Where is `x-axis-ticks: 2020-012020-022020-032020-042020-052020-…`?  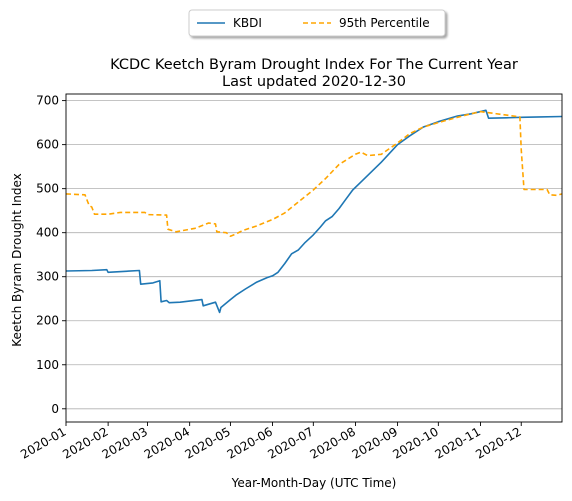 x-axis-ticks: 2020-012020-022020-032020-042020-052020-… is located at coordinates (271, 442).